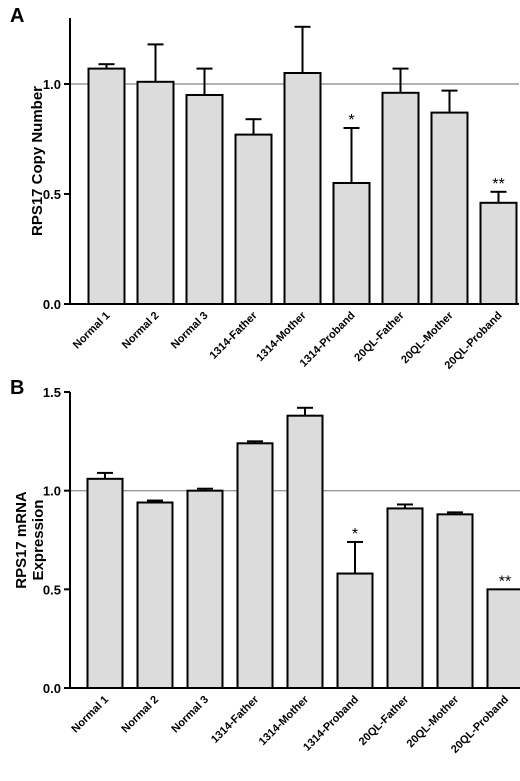 Image resolution: width=520 pixels, height=781 pixels. What do you see at coordinates (30, 540) in the screenshot?
I see `y-axis-label: RPS17 mRNAExpression` at bounding box center [30, 540].